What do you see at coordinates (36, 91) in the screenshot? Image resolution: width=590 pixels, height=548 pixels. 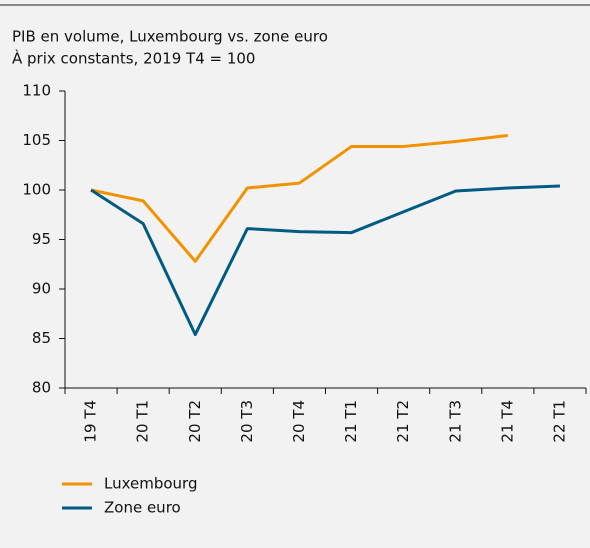 I see `y-tick-label: 110` at bounding box center [36, 91].